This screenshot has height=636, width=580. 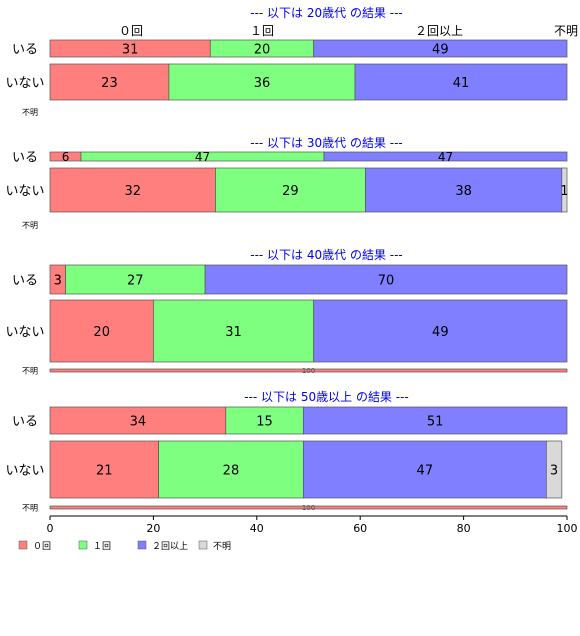 I want to click on data-label: 36, so click(x=262, y=83).